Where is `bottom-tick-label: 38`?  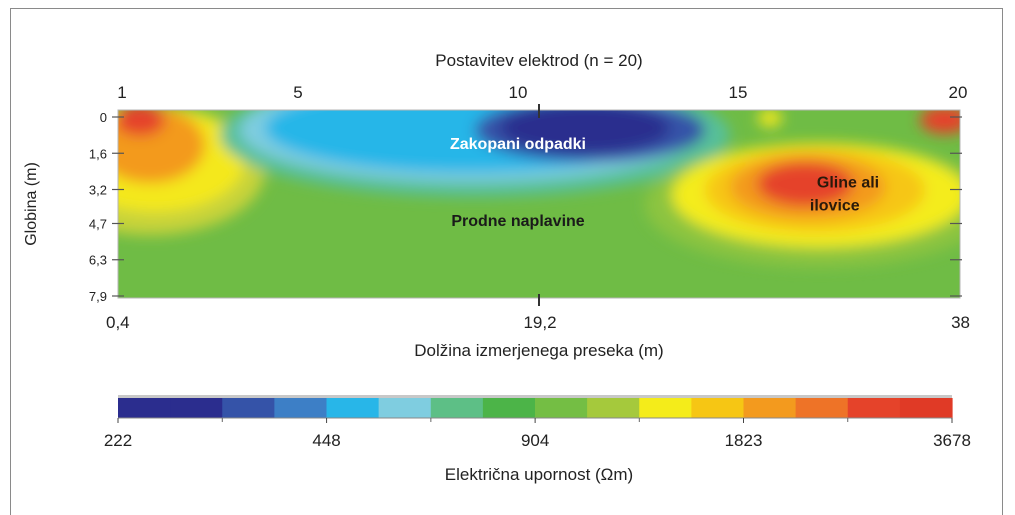 bottom-tick-label: 38 is located at coordinates (960, 322).